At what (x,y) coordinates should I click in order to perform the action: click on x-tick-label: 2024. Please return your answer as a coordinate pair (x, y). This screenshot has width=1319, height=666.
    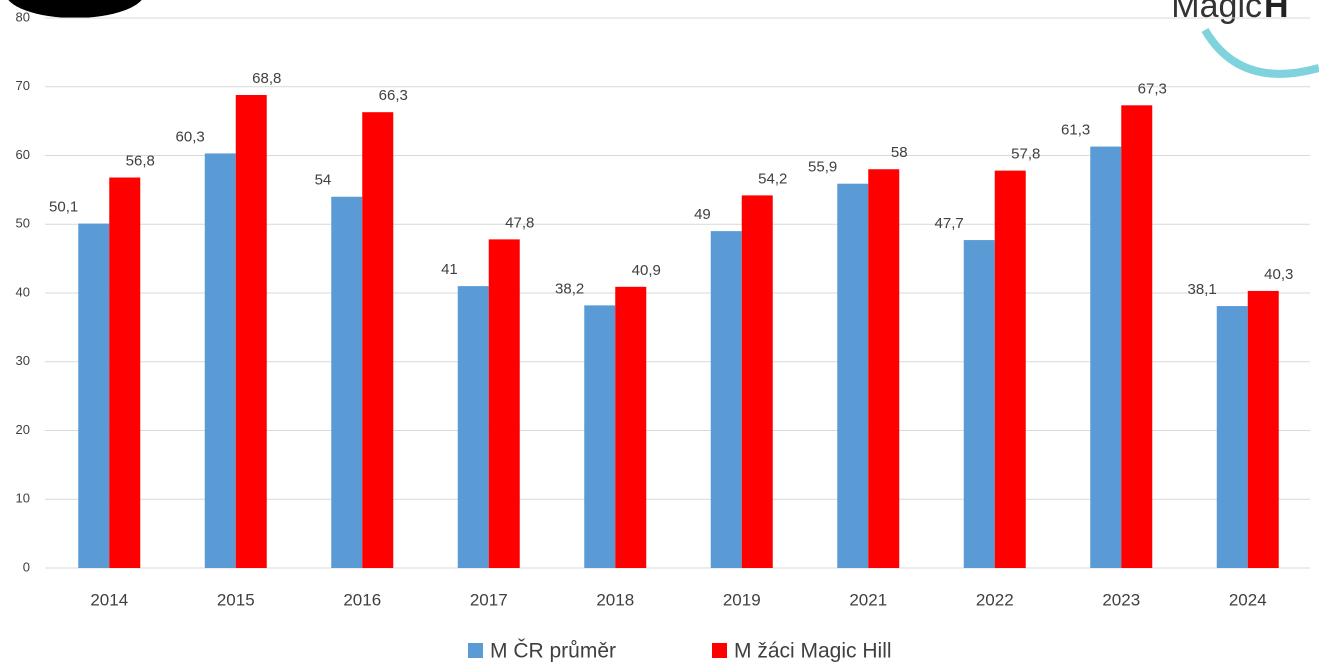
    Looking at the image, I should click on (1248, 599).